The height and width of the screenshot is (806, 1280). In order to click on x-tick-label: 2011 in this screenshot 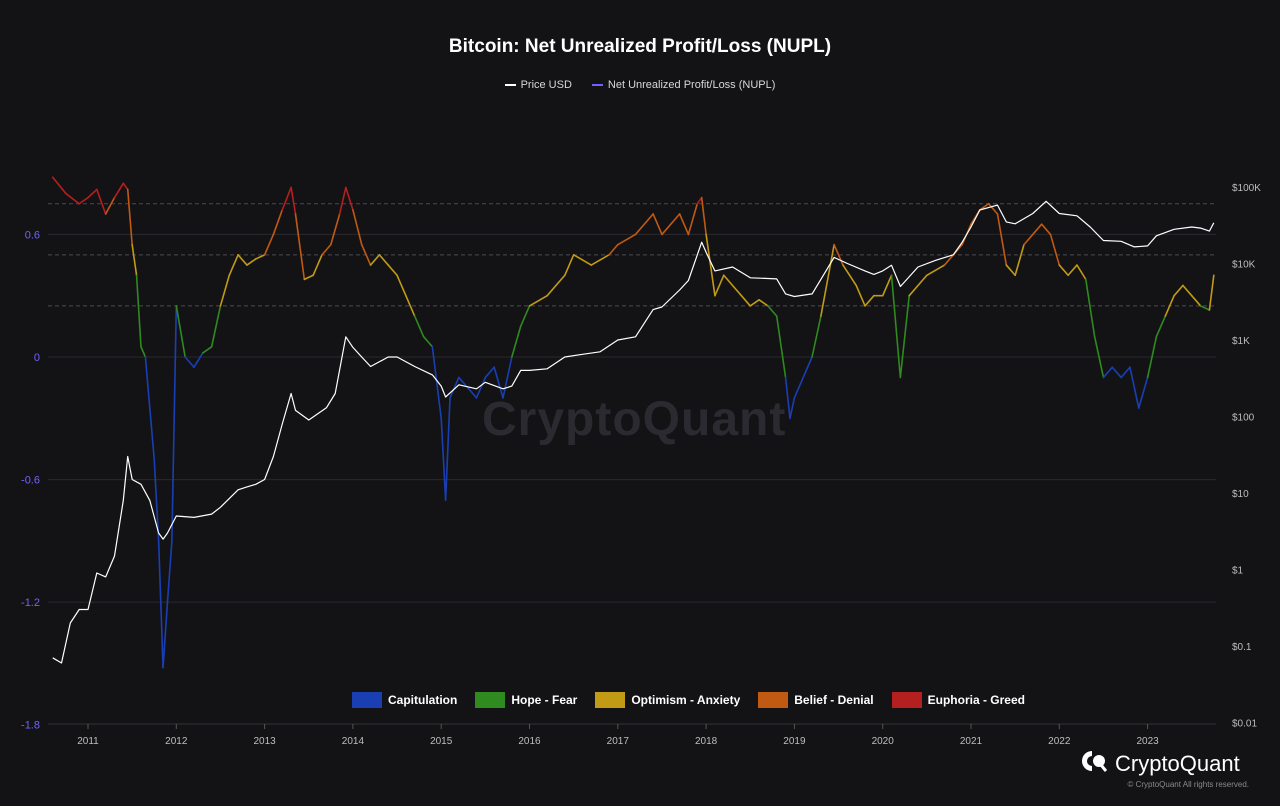, I will do `click(88, 741)`.